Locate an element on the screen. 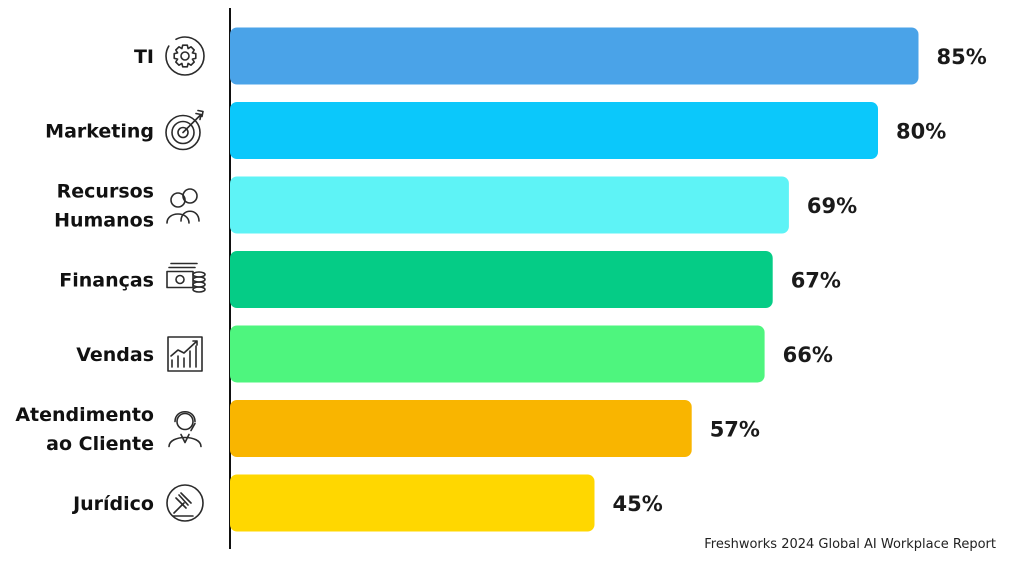  category-label: Jurídico is located at coordinates (112, 504).